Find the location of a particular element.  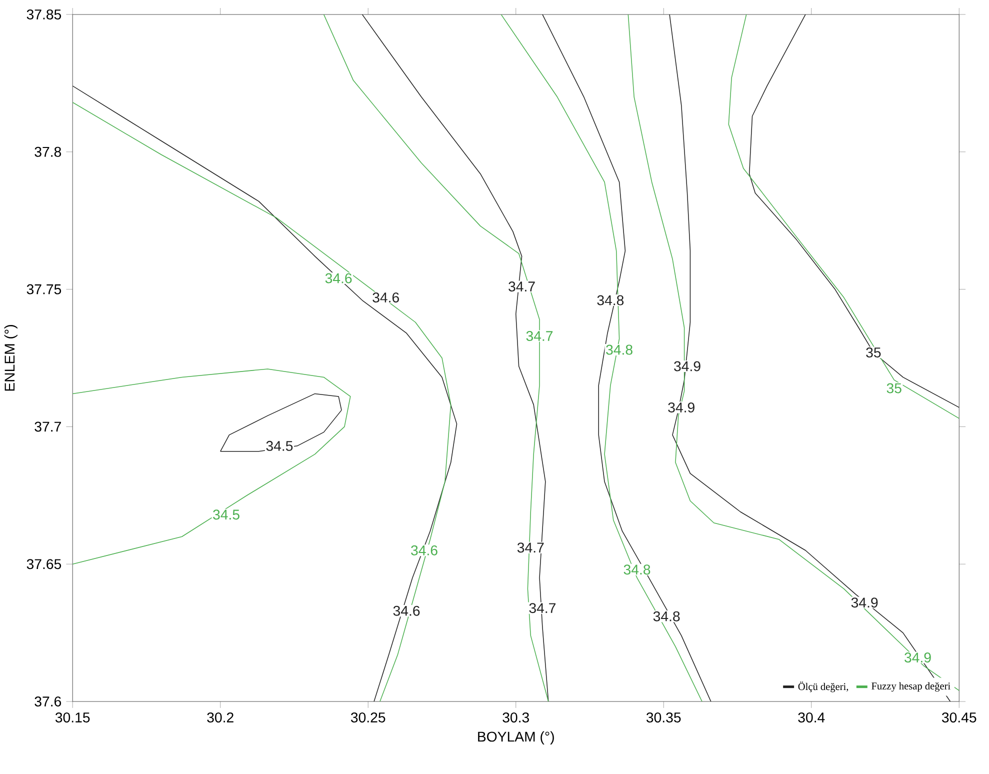

y-tick-label: 37.85 is located at coordinates (44, 15).